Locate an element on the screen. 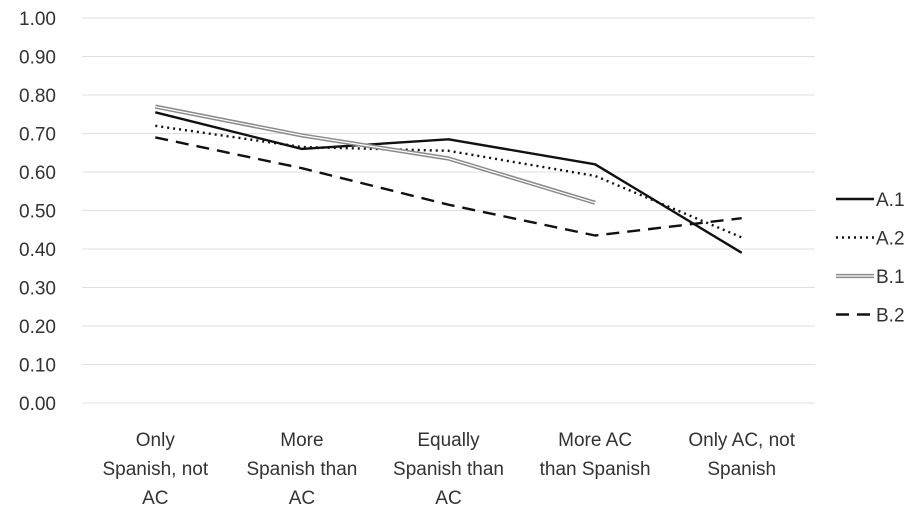 Image resolution: width=915 pixels, height=518 pixels. x-category-label-line: Spanish, not is located at coordinates (155, 469).